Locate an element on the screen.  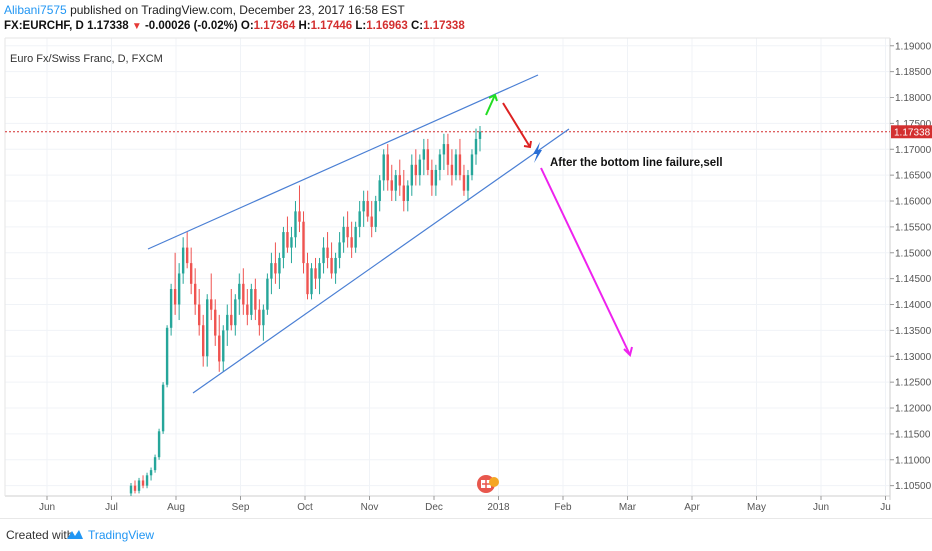
magenta-arrow is located at coordinates (586, 262).